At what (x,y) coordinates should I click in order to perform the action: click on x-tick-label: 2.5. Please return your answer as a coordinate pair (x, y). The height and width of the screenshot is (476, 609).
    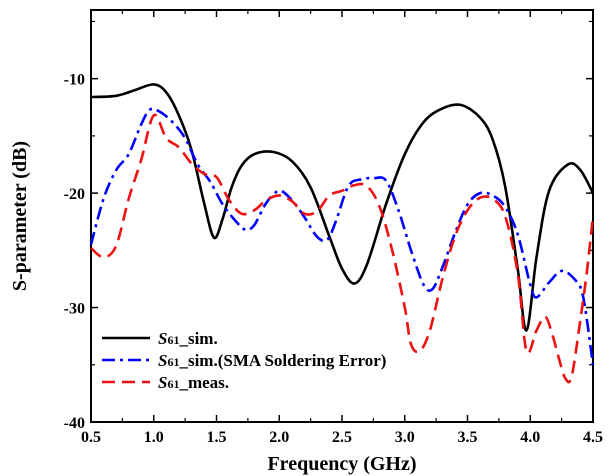
    Looking at the image, I should click on (342, 437).